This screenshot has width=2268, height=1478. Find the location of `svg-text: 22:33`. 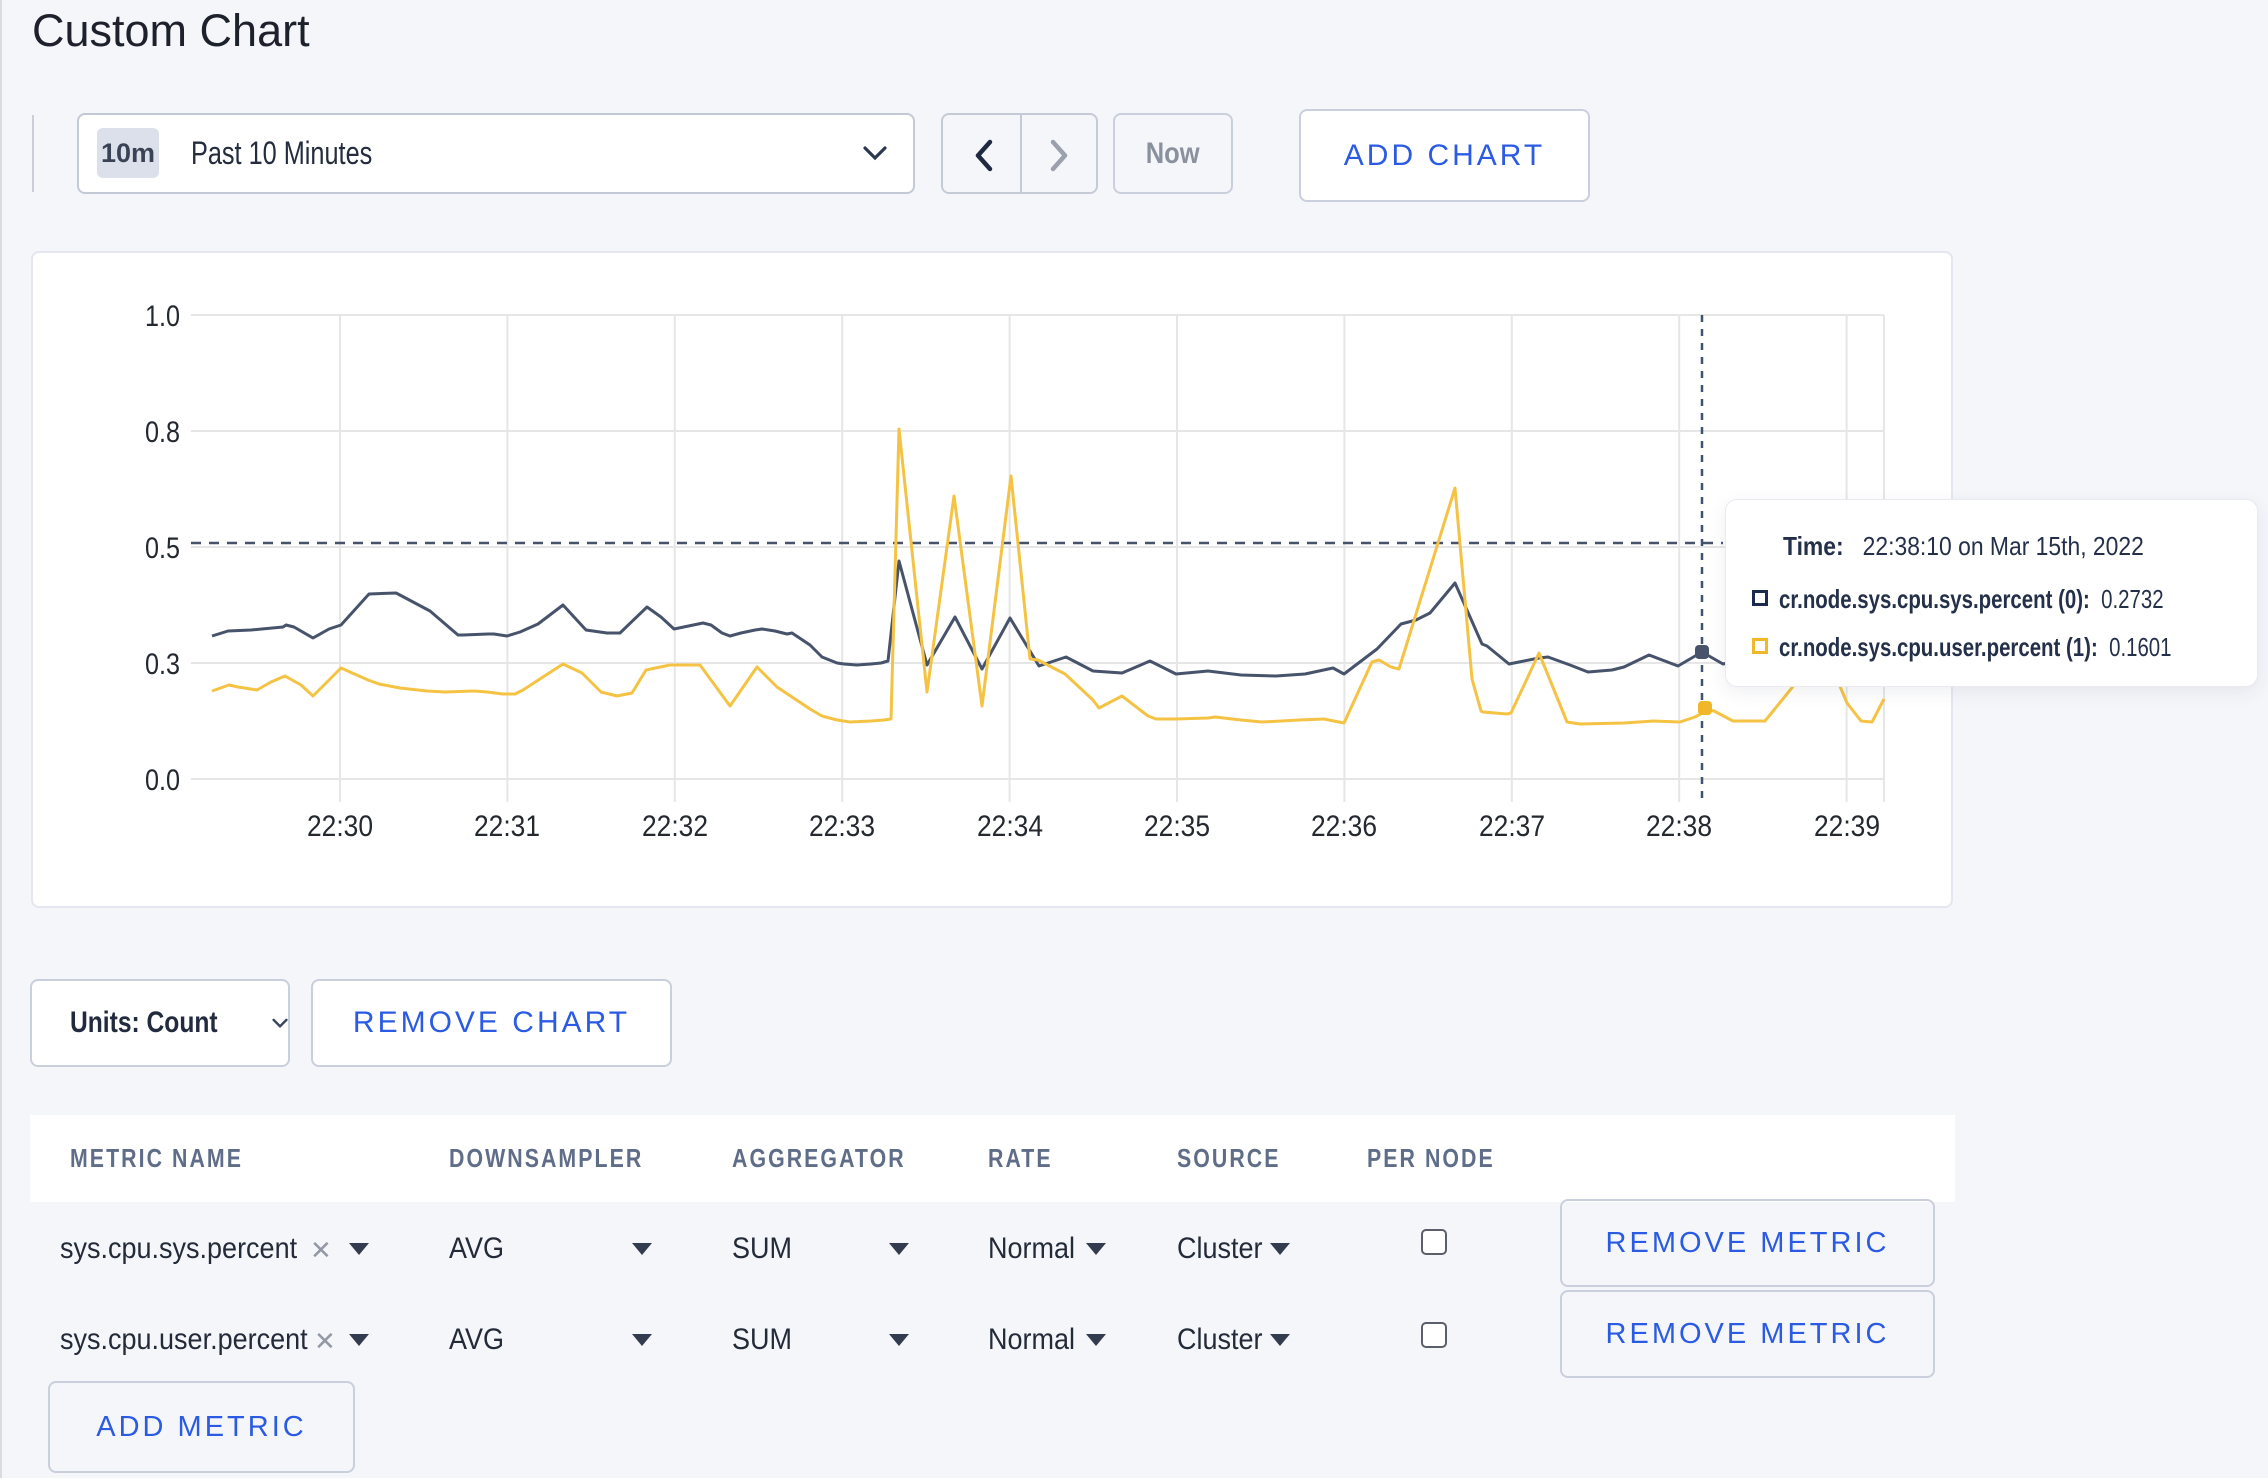

svg-text: 22:33 is located at coordinates (842, 826).